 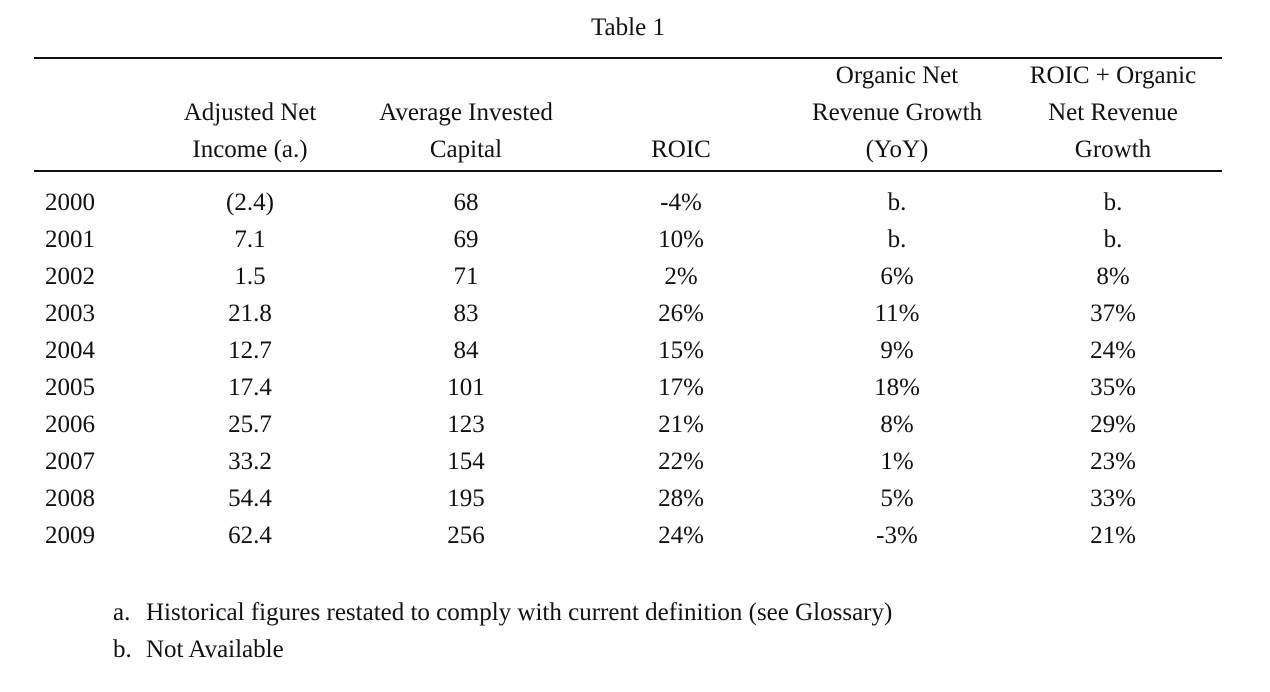 I want to click on header-line: Average Invested, so click(x=466, y=112).